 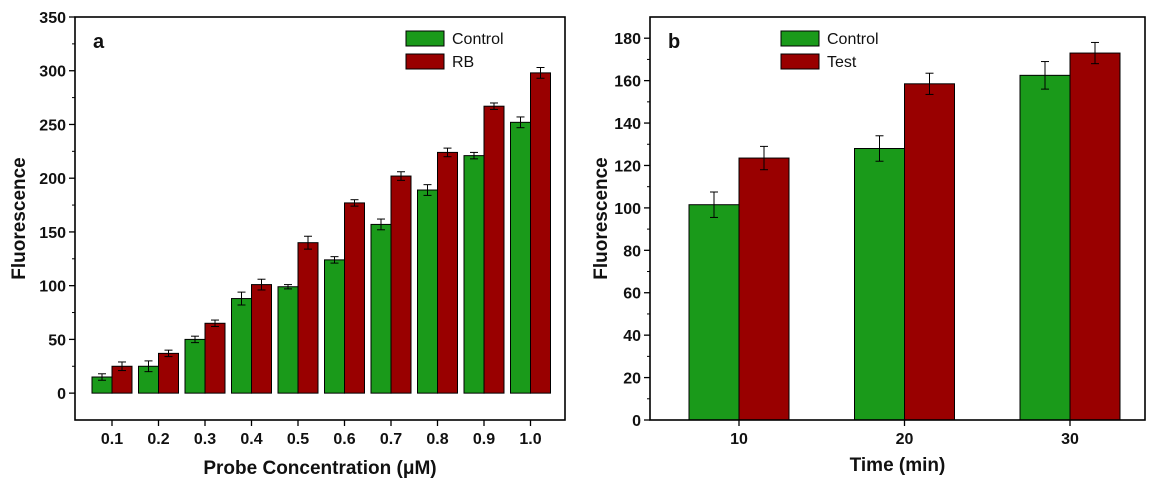 I want to click on y-tick-label: 80, so click(x=632, y=251).